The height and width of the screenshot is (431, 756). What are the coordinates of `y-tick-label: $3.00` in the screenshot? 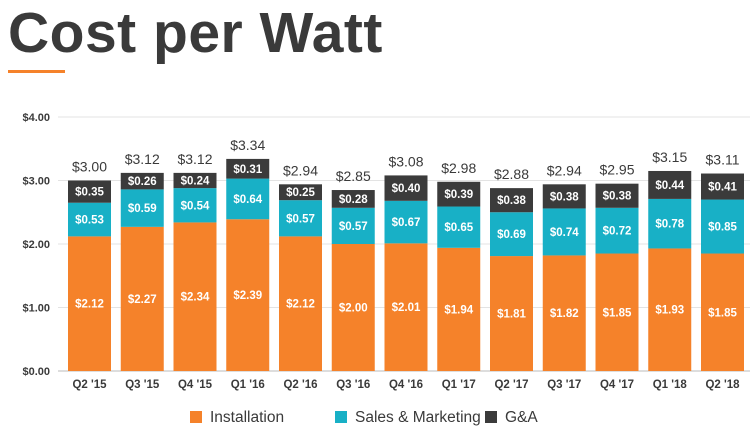 It's located at (36, 182).